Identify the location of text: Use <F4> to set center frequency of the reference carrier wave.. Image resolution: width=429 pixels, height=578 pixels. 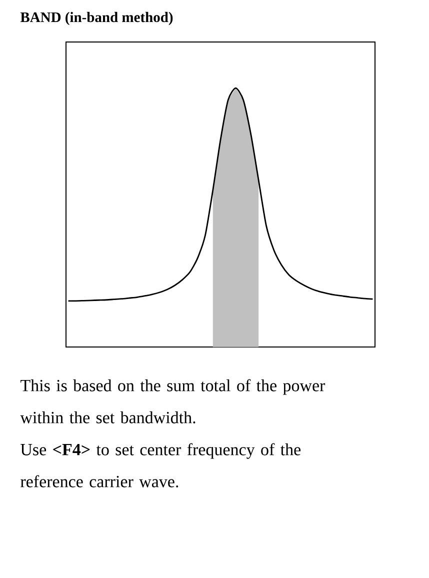
(160, 465).